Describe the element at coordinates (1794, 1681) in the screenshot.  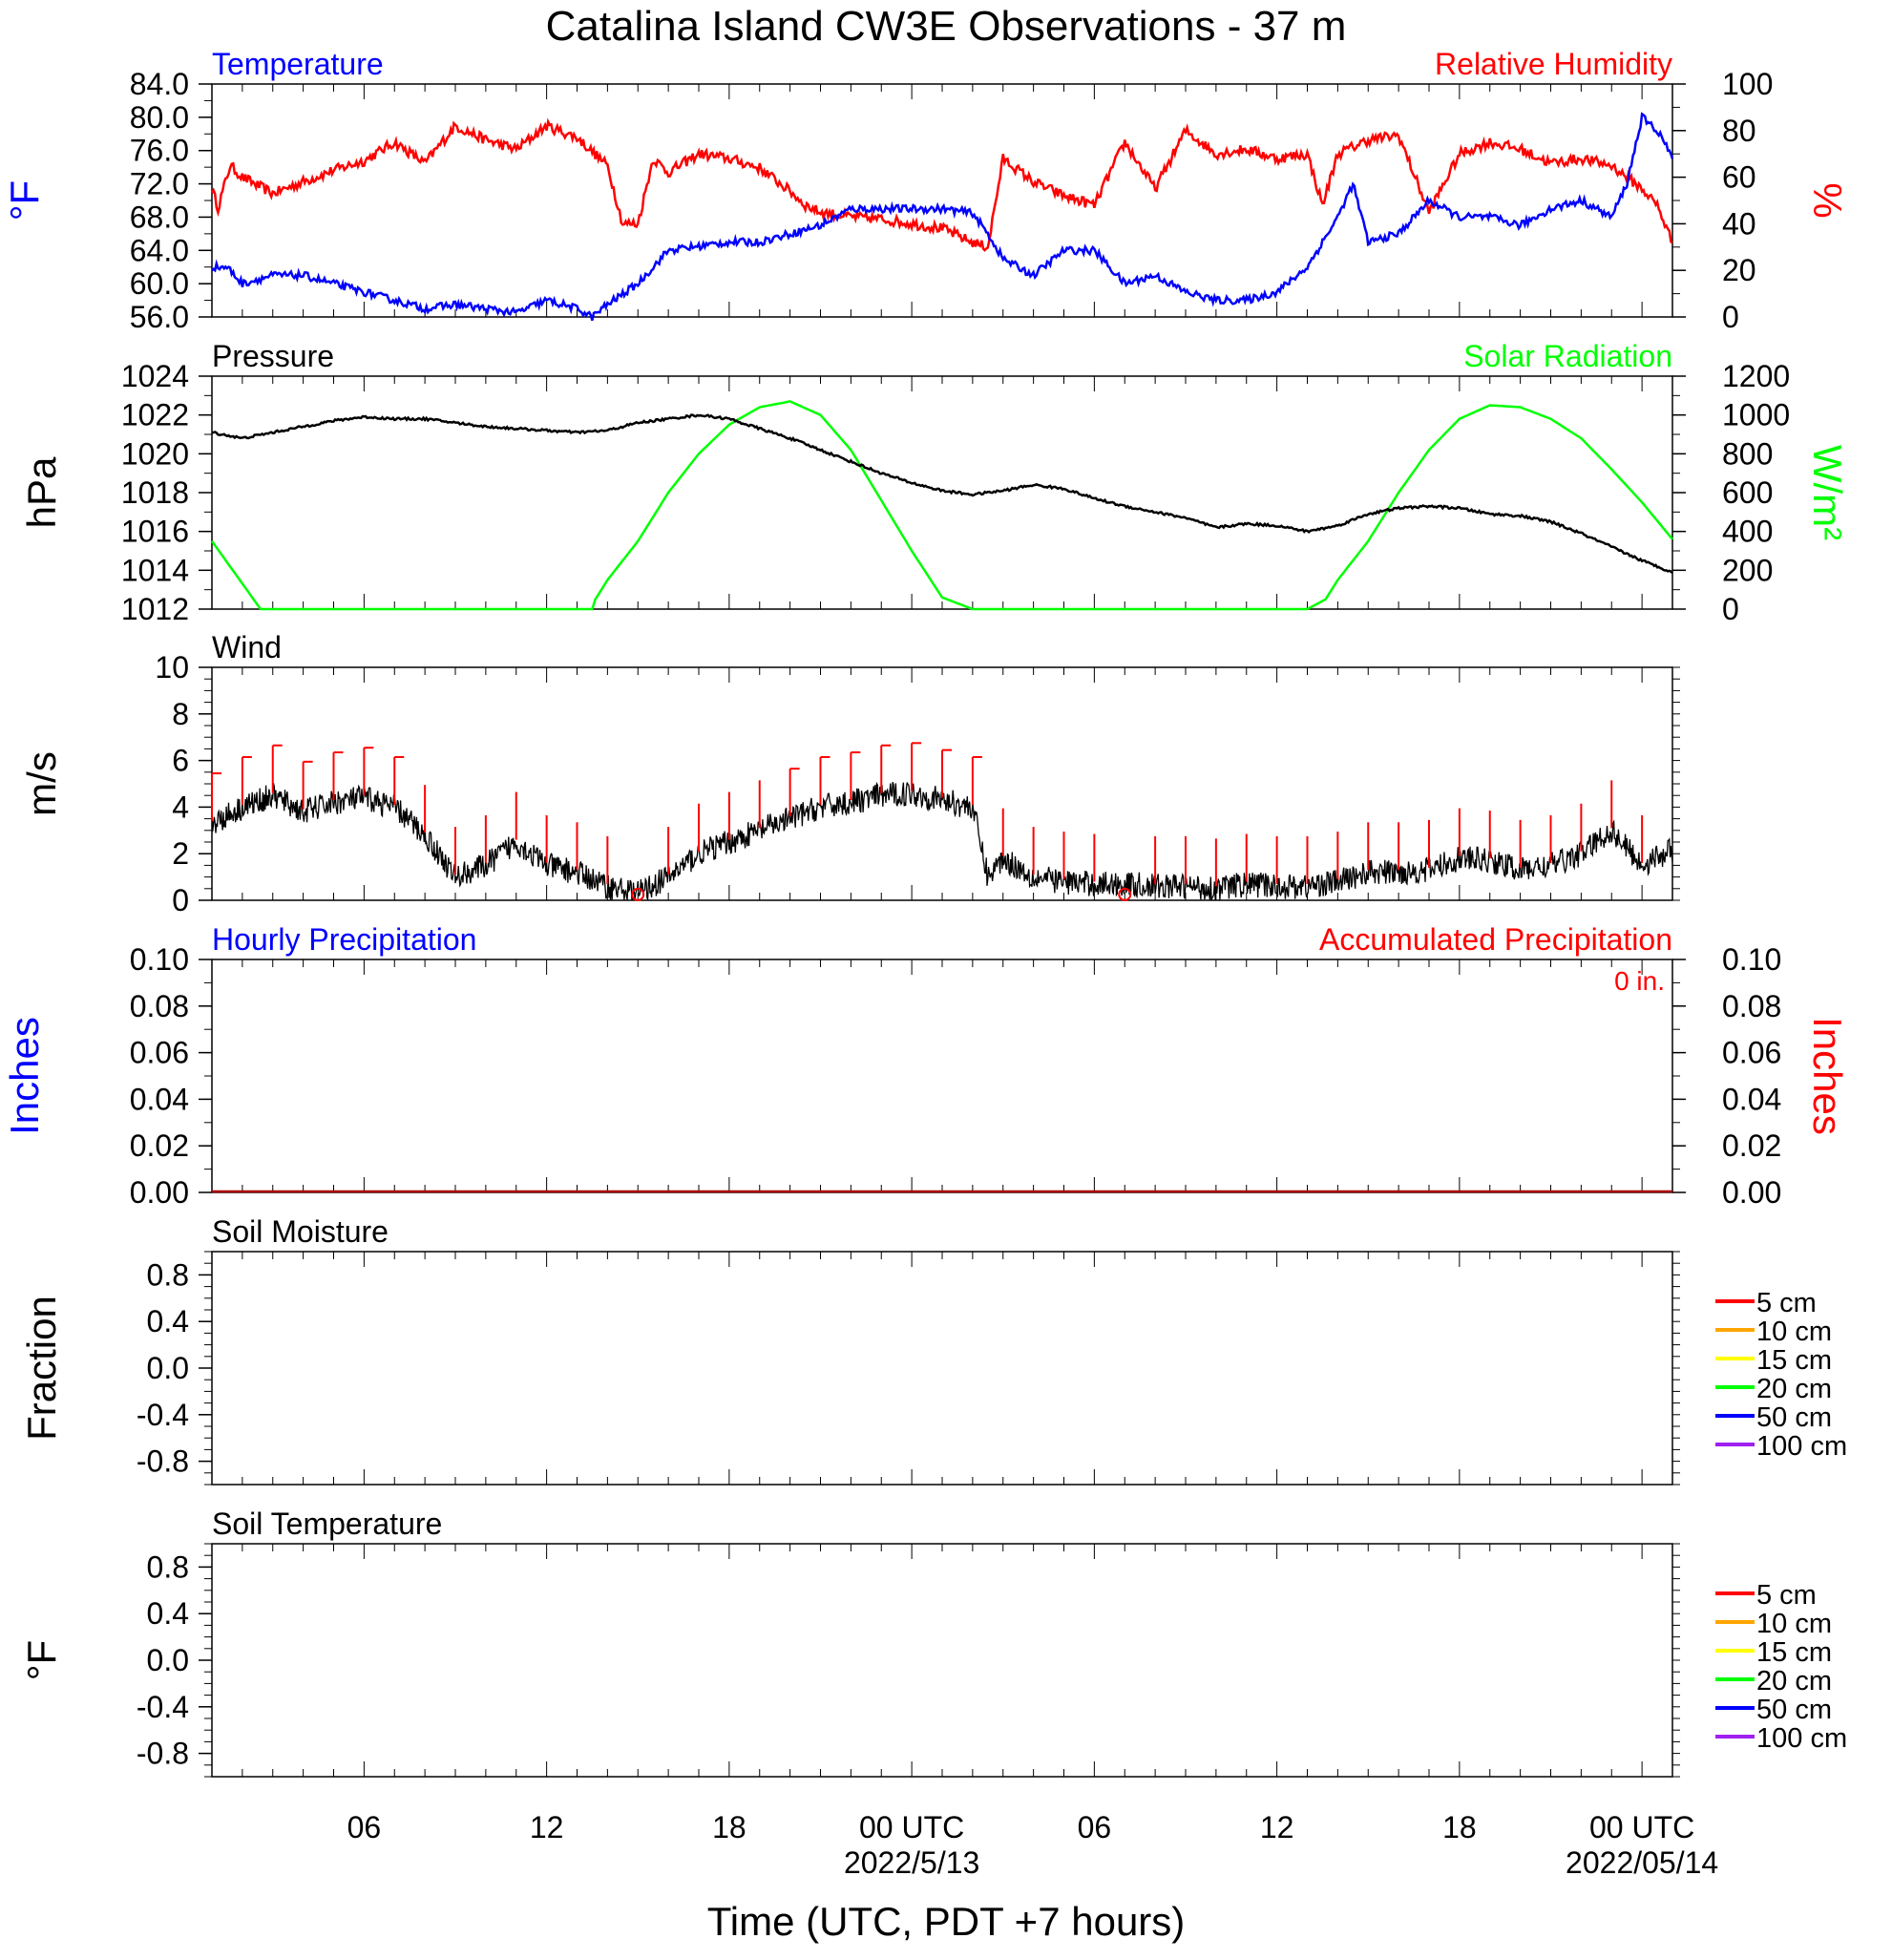
I see `soil-temperature-legend-label: 20 cm` at that location.